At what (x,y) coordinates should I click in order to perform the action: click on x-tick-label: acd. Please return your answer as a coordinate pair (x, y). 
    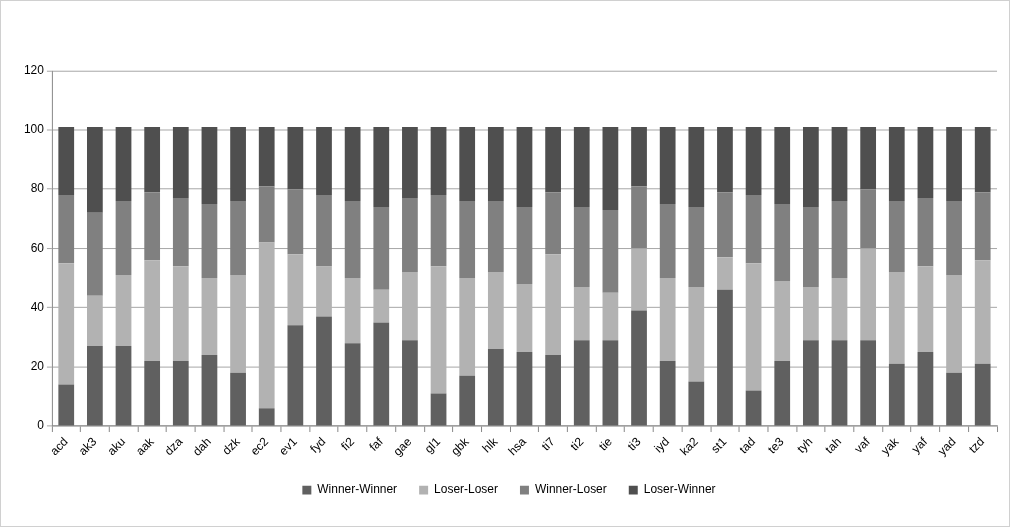
    Looking at the image, I should click on (59, 446).